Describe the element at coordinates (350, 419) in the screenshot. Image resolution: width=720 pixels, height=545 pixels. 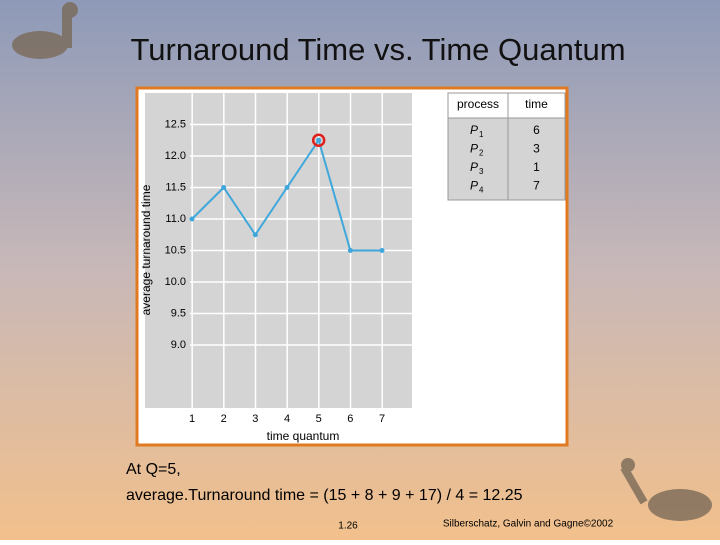
I see `x-tick-label: 6` at that location.